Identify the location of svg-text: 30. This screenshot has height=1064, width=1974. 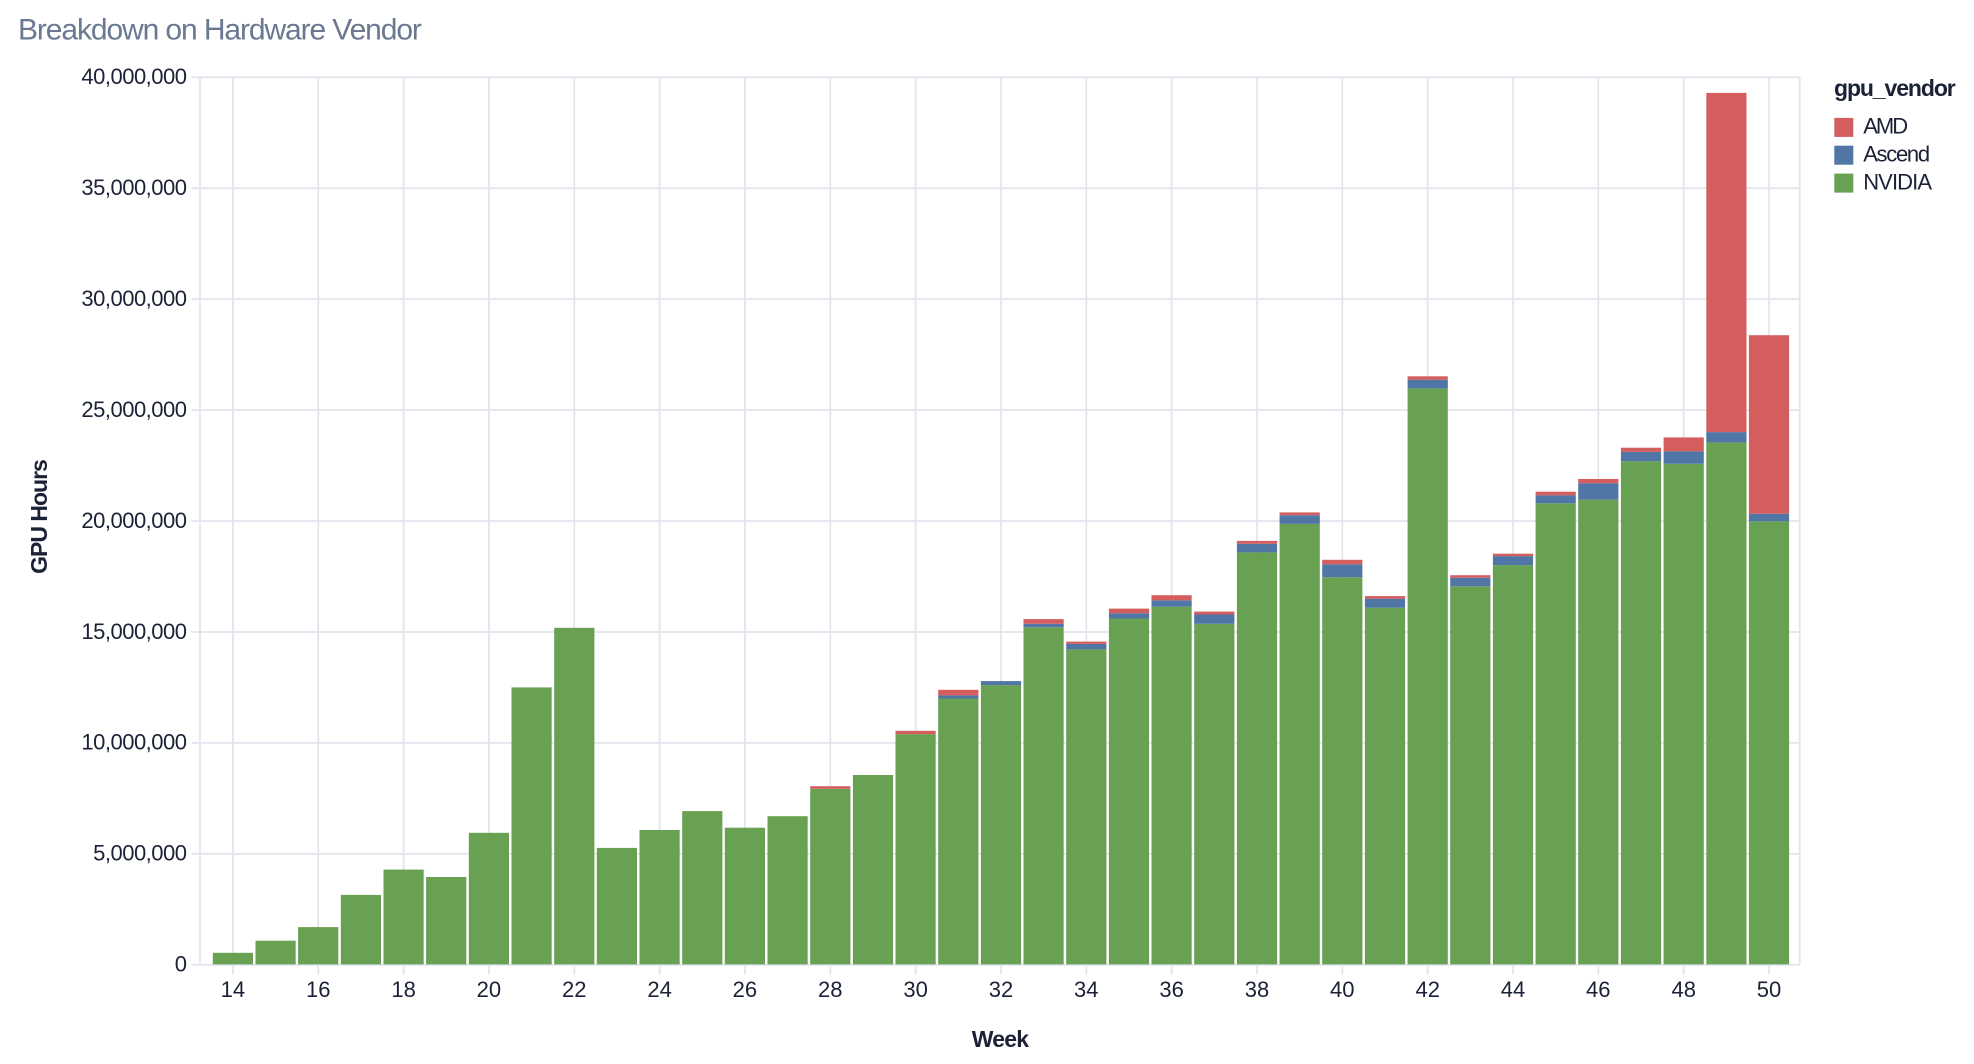
(915, 989).